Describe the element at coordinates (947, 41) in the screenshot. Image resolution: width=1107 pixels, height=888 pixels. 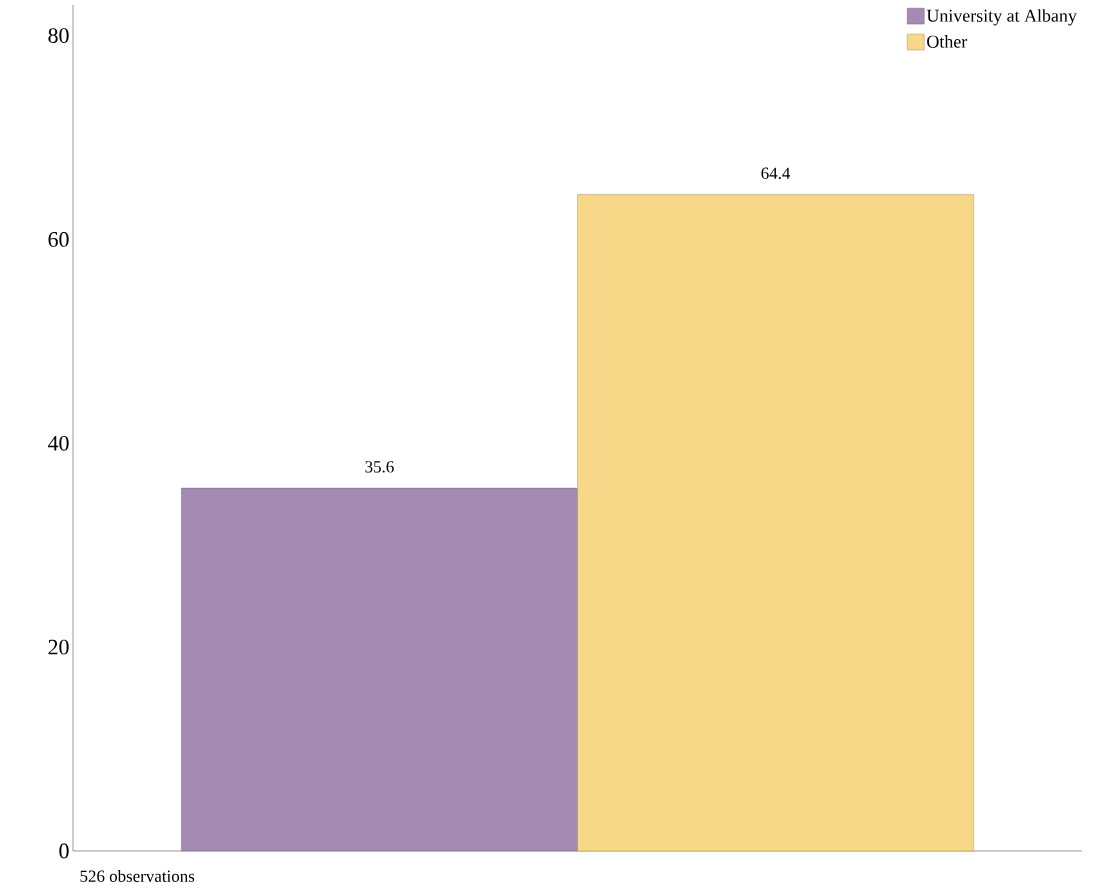
I see `legend-label: Other` at that location.